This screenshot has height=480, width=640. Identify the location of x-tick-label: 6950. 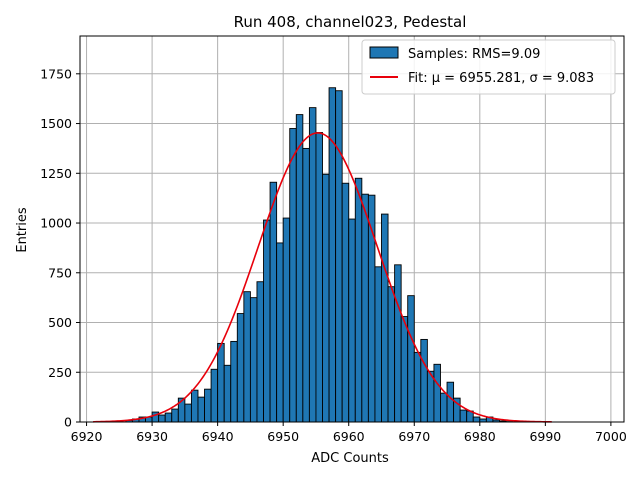
(283, 436).